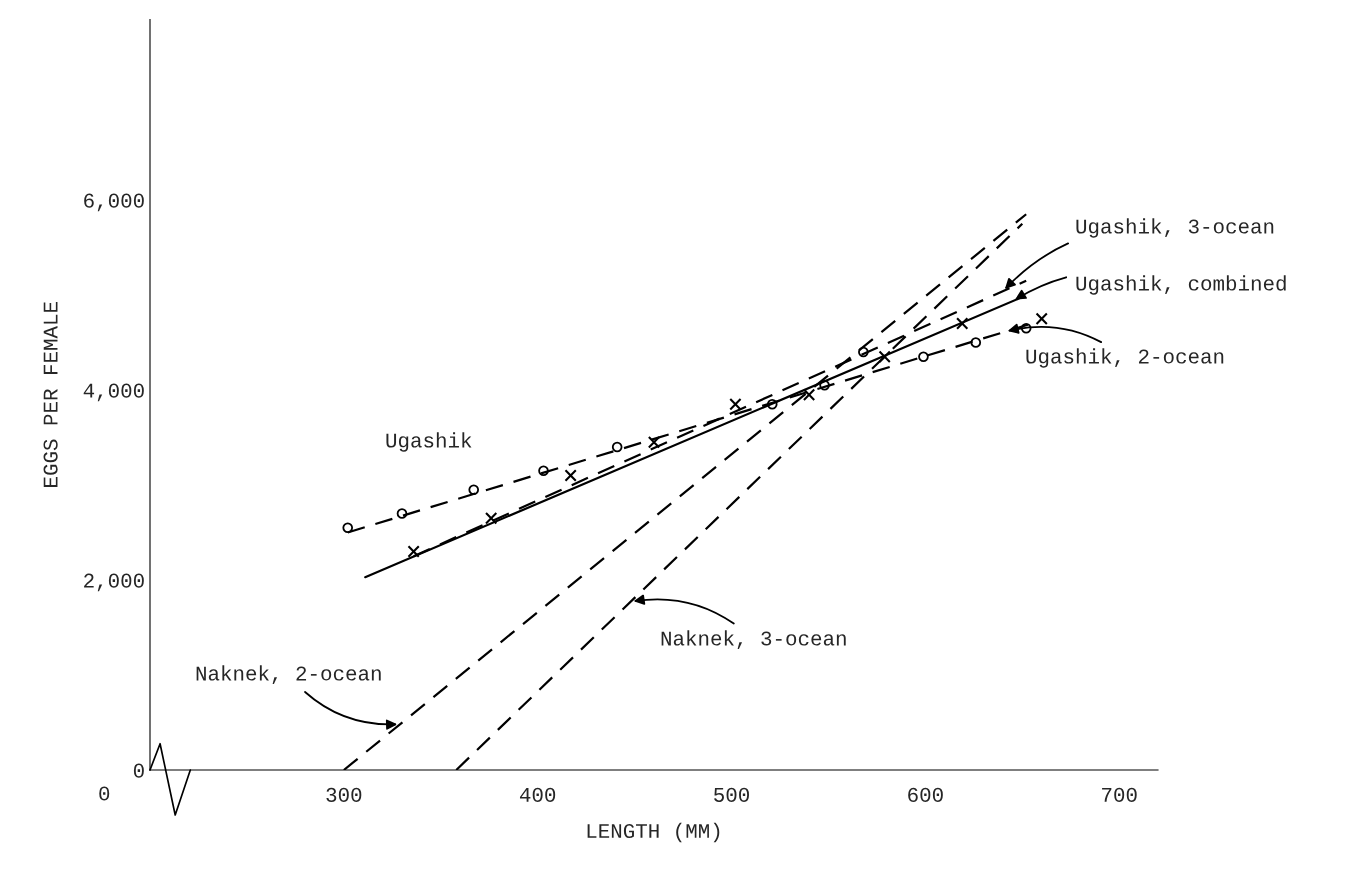 The height and width of the screenshot is (871, 1364). Describe the element at coordinates (1119, 794) in the screenshot. I see `x-tick-label: 700` at that location.